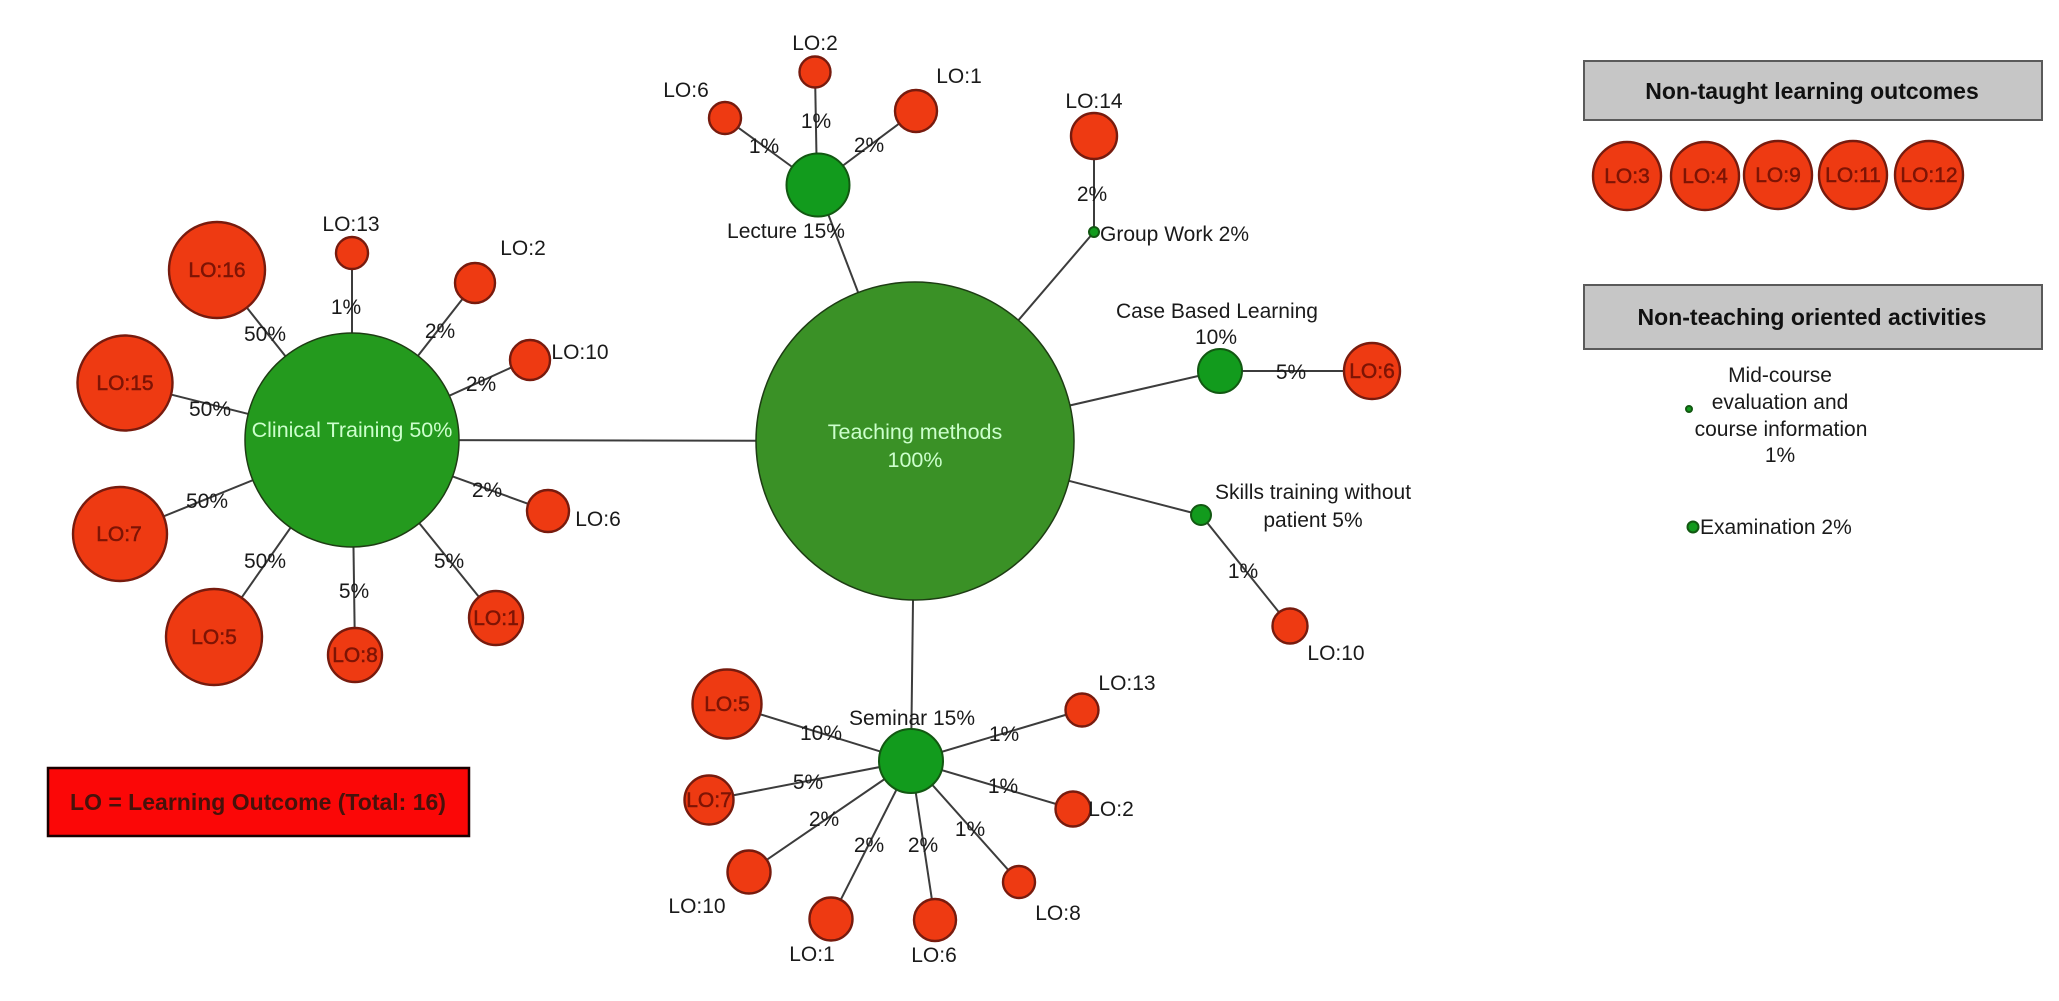  I want to click on svg-text: Case Based Learning, so click(1217, 311).